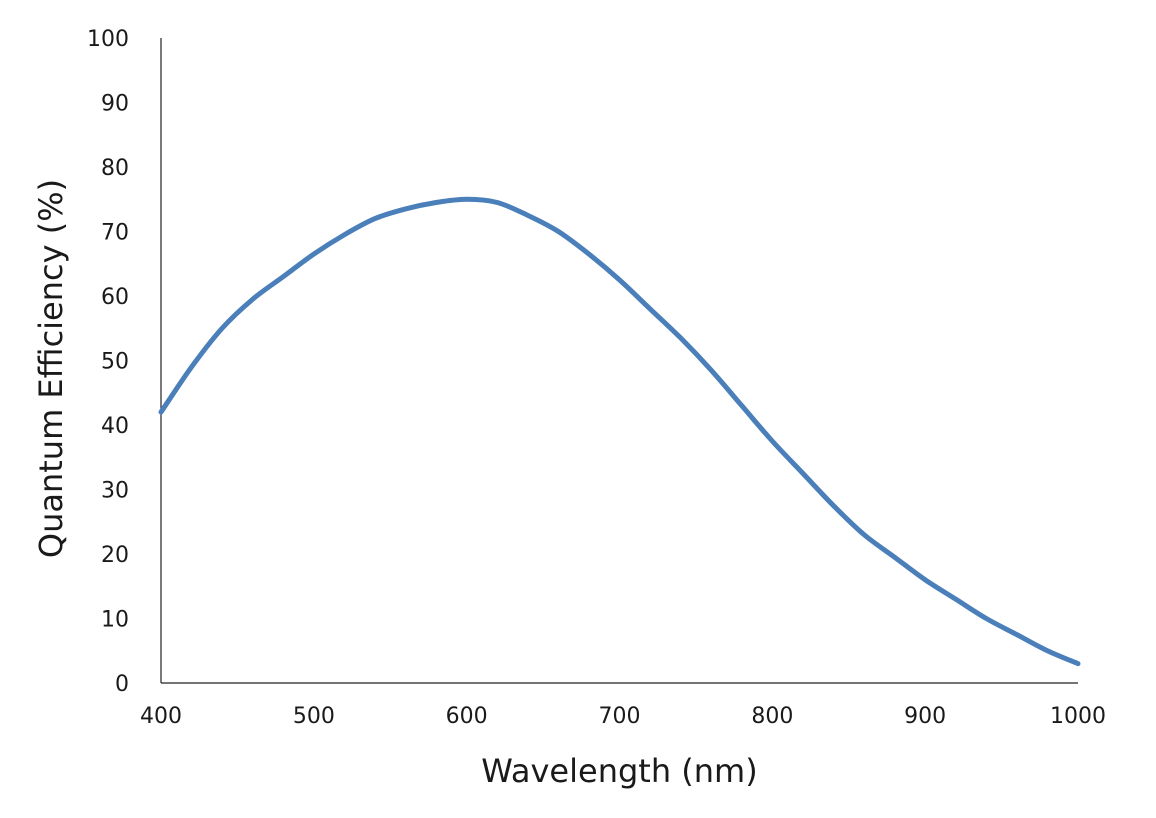  What do you see at coordinates (108, 39) in the screenshot?
I see `y-tick-label-100: 100` at bounding box center [108, 39].